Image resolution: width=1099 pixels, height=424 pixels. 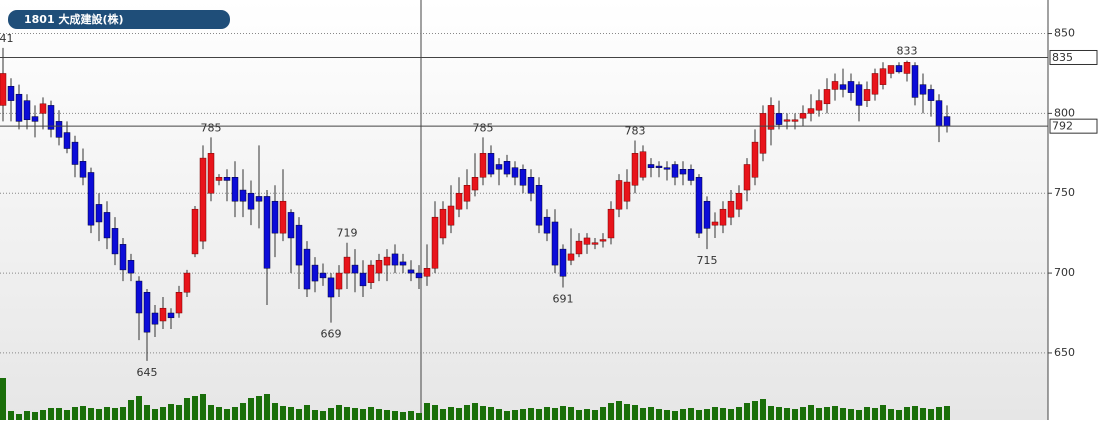 What do you see at coordinates (483, 127) in the screenshot?
I see `extreme-label: 785` at bounding box center [483, 127].